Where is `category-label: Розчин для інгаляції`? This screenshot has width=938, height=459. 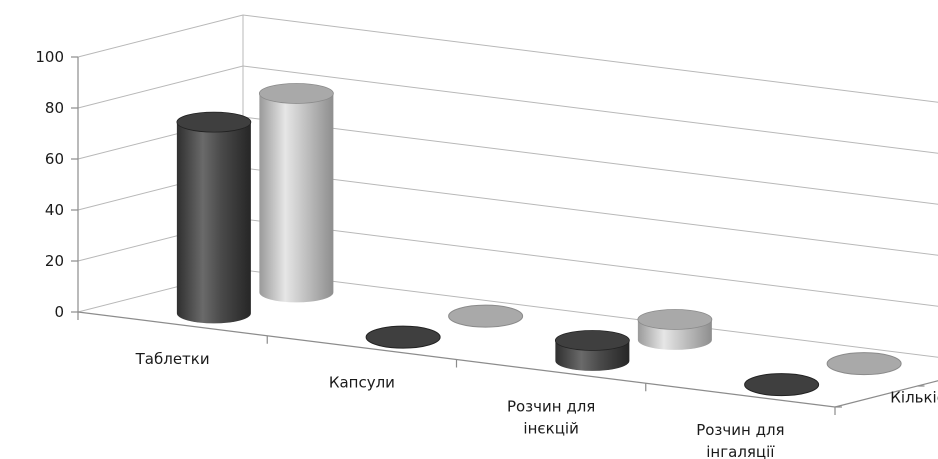 category-label: Розчин для інгаляції is located at coordinates (740, 440).